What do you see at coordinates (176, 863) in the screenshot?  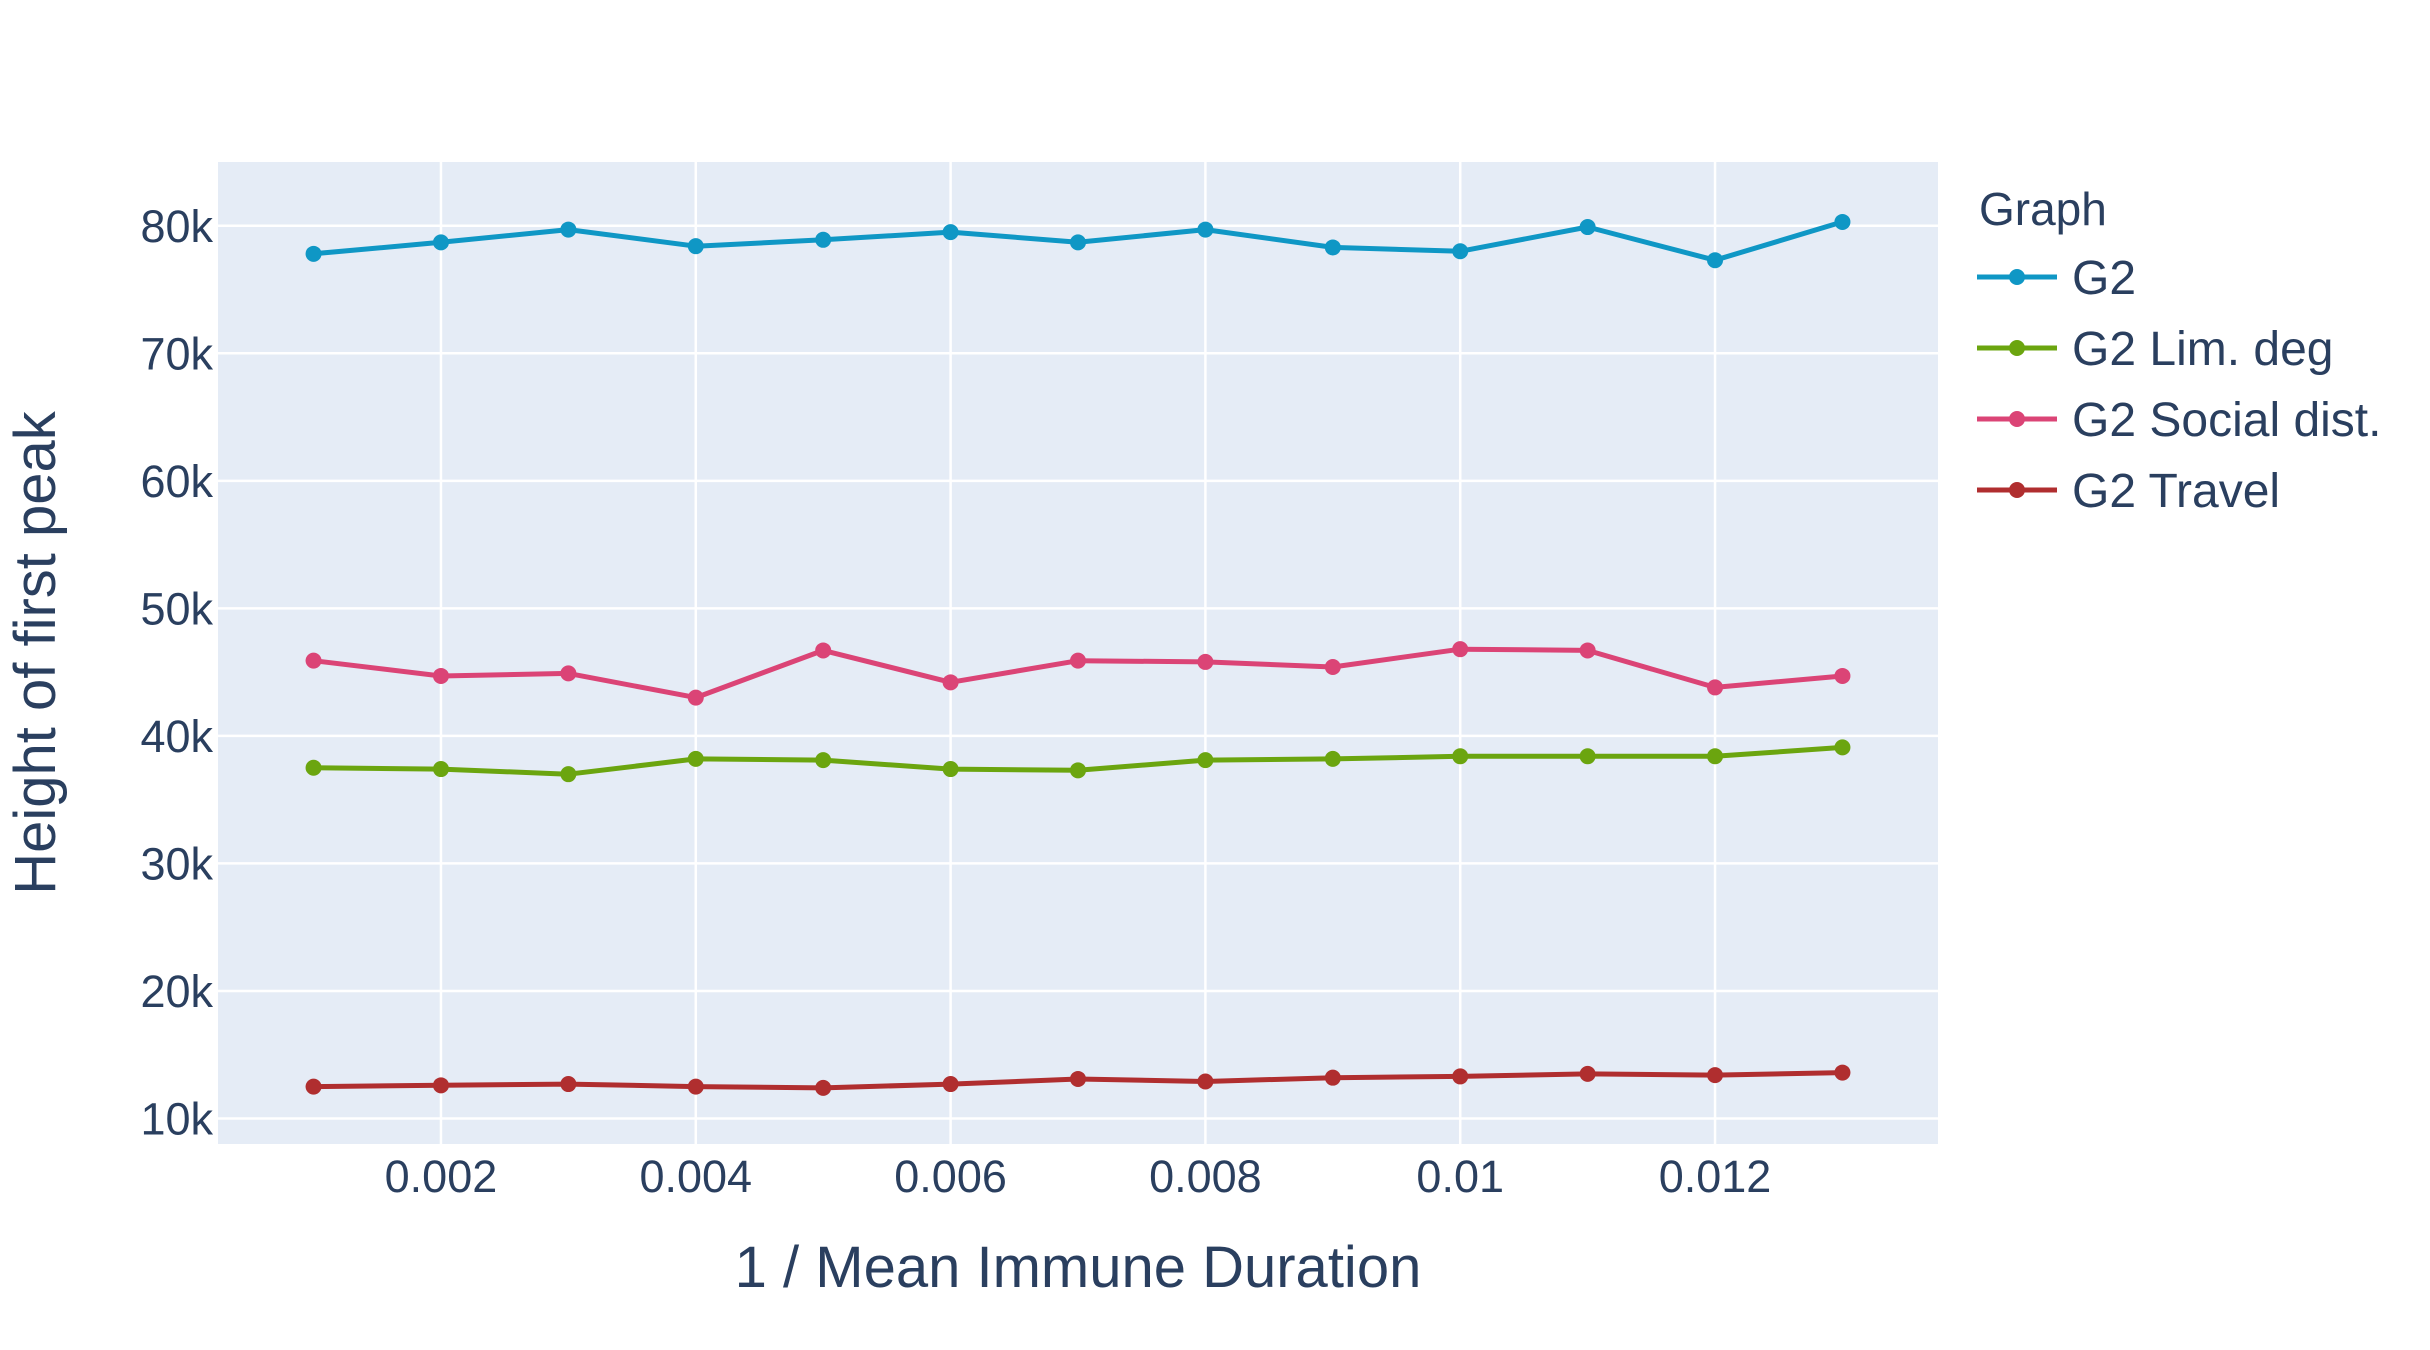 I see `y-tick-label: 30k` at bounding box center [176, 863].